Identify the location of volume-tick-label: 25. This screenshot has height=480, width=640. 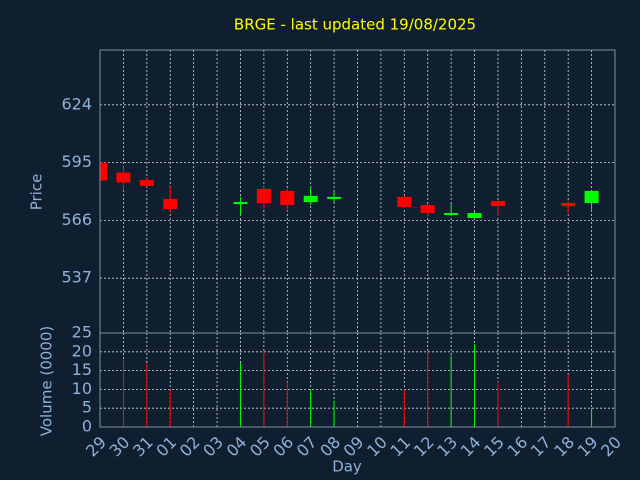
(82, 332).